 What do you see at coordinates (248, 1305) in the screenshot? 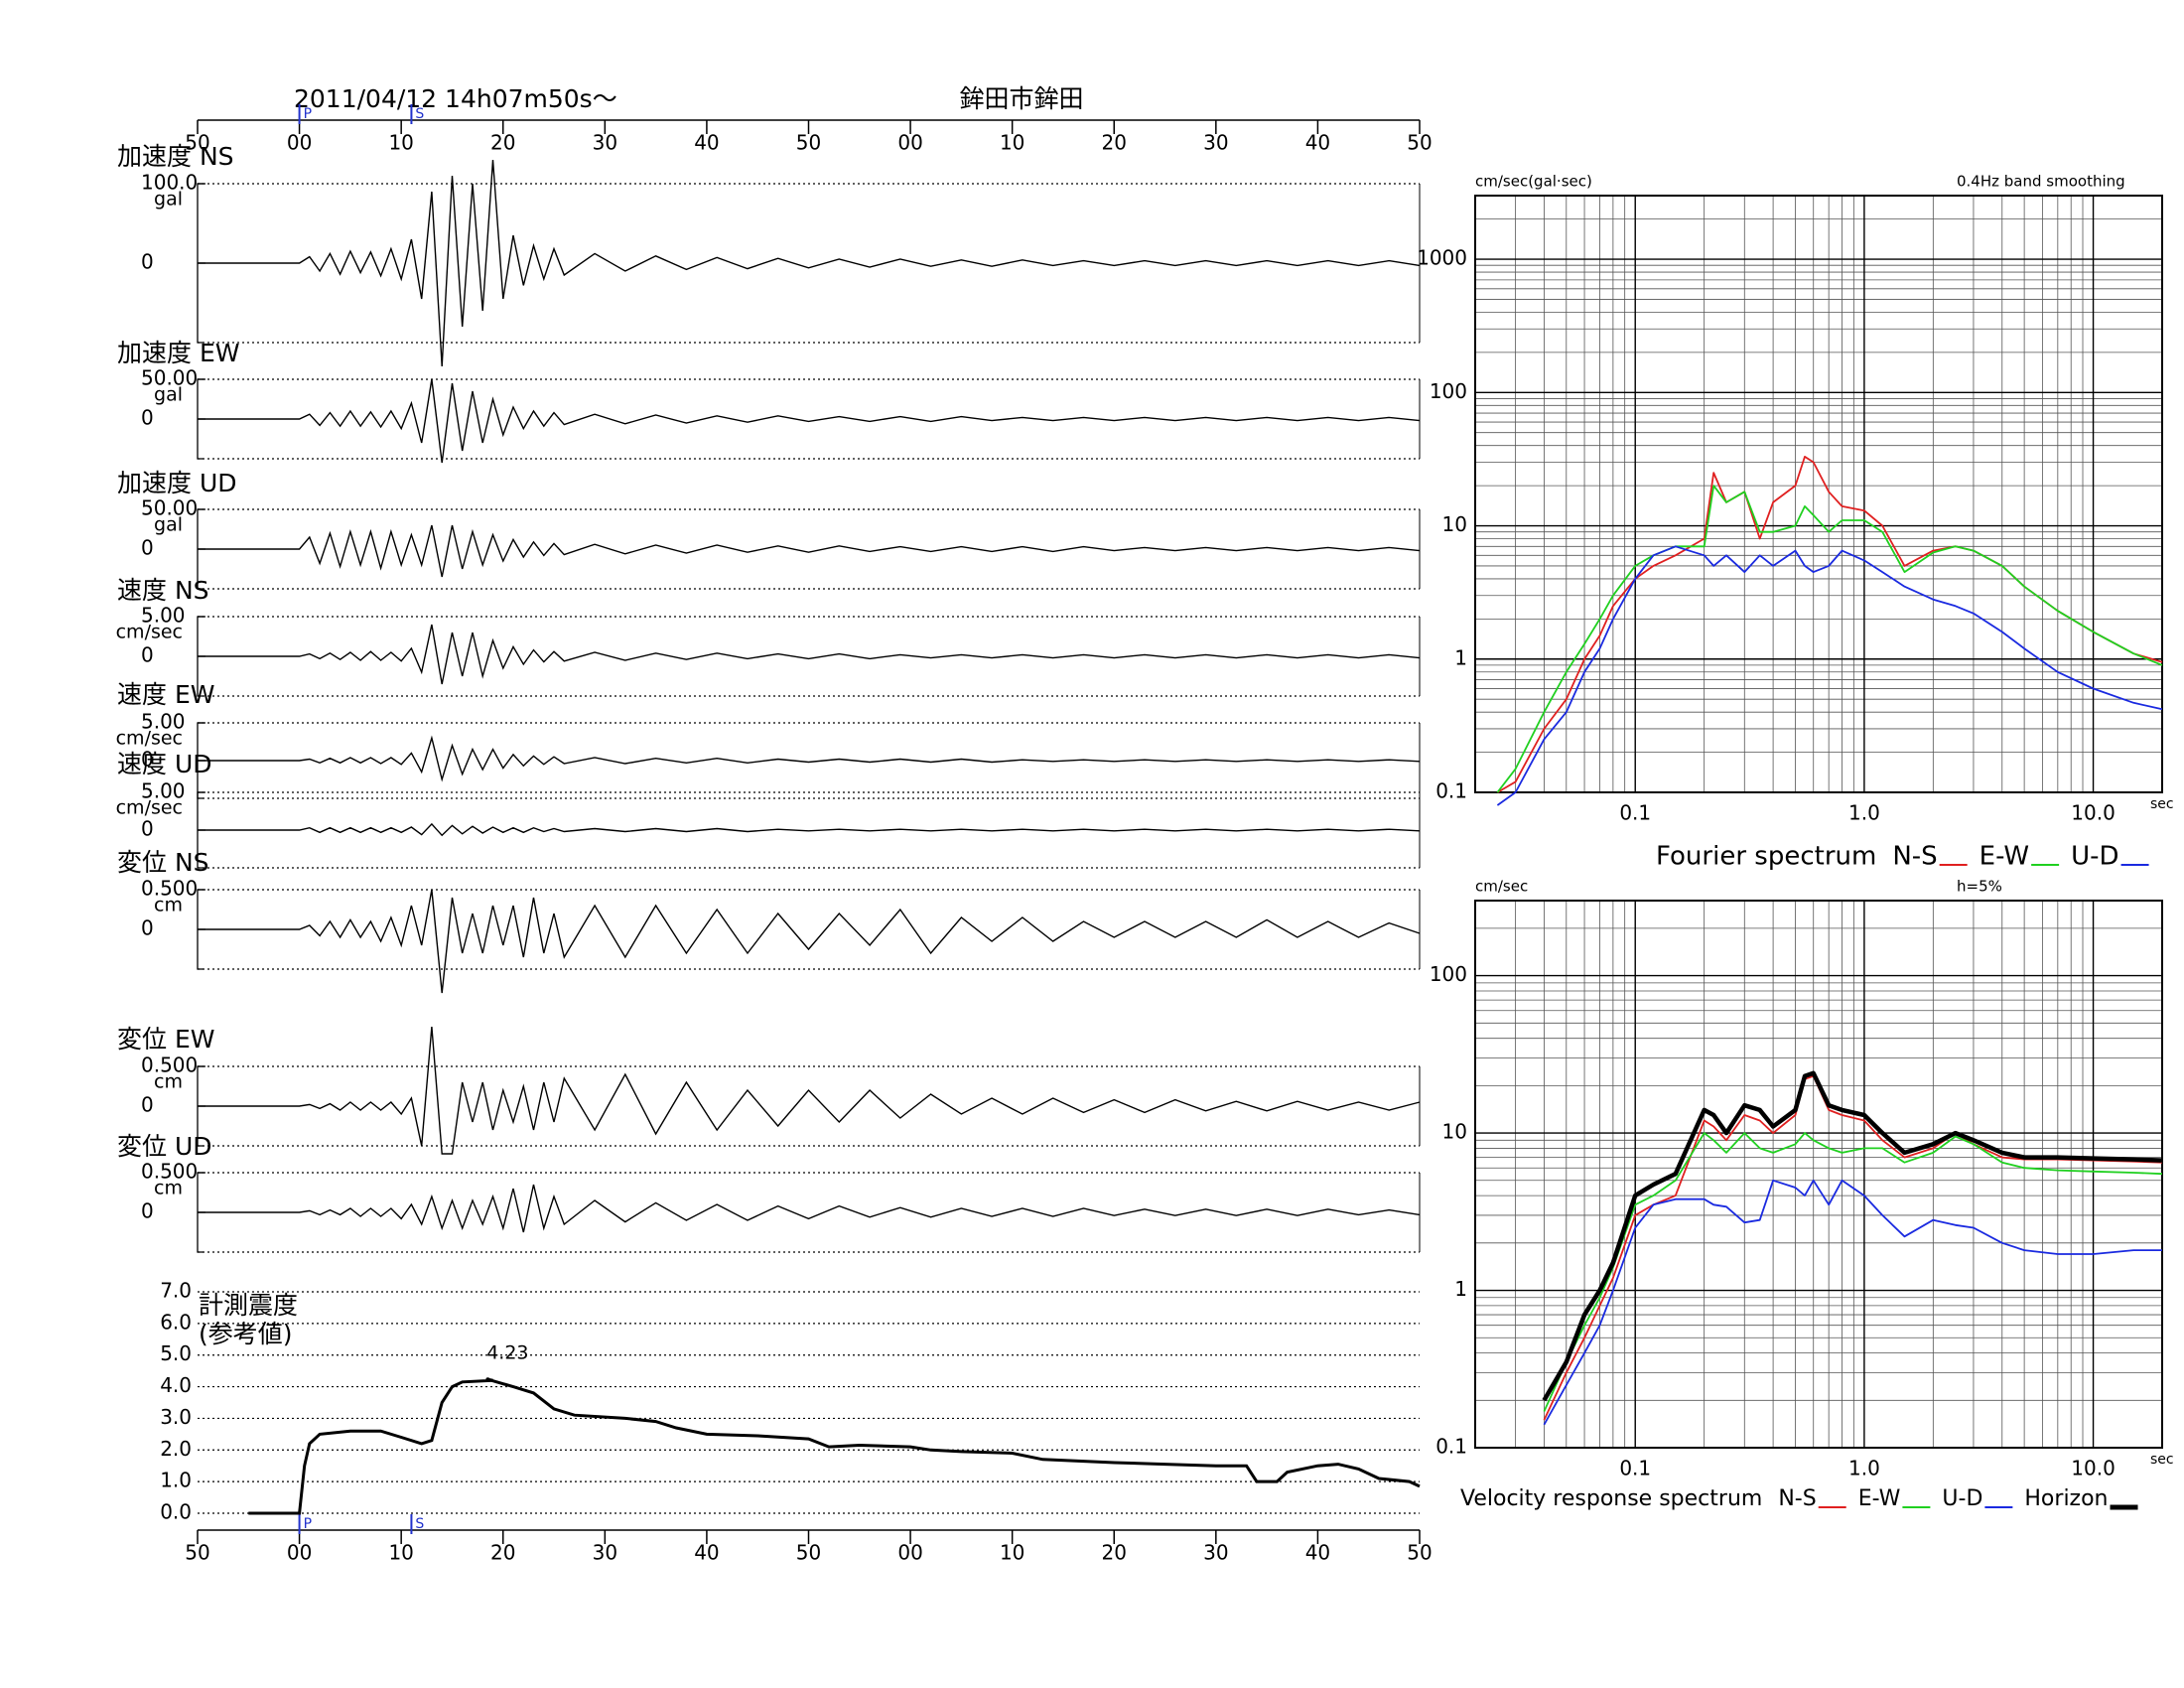
I see `intensity-title: 計測震度` at bounding box center [248, 1305].